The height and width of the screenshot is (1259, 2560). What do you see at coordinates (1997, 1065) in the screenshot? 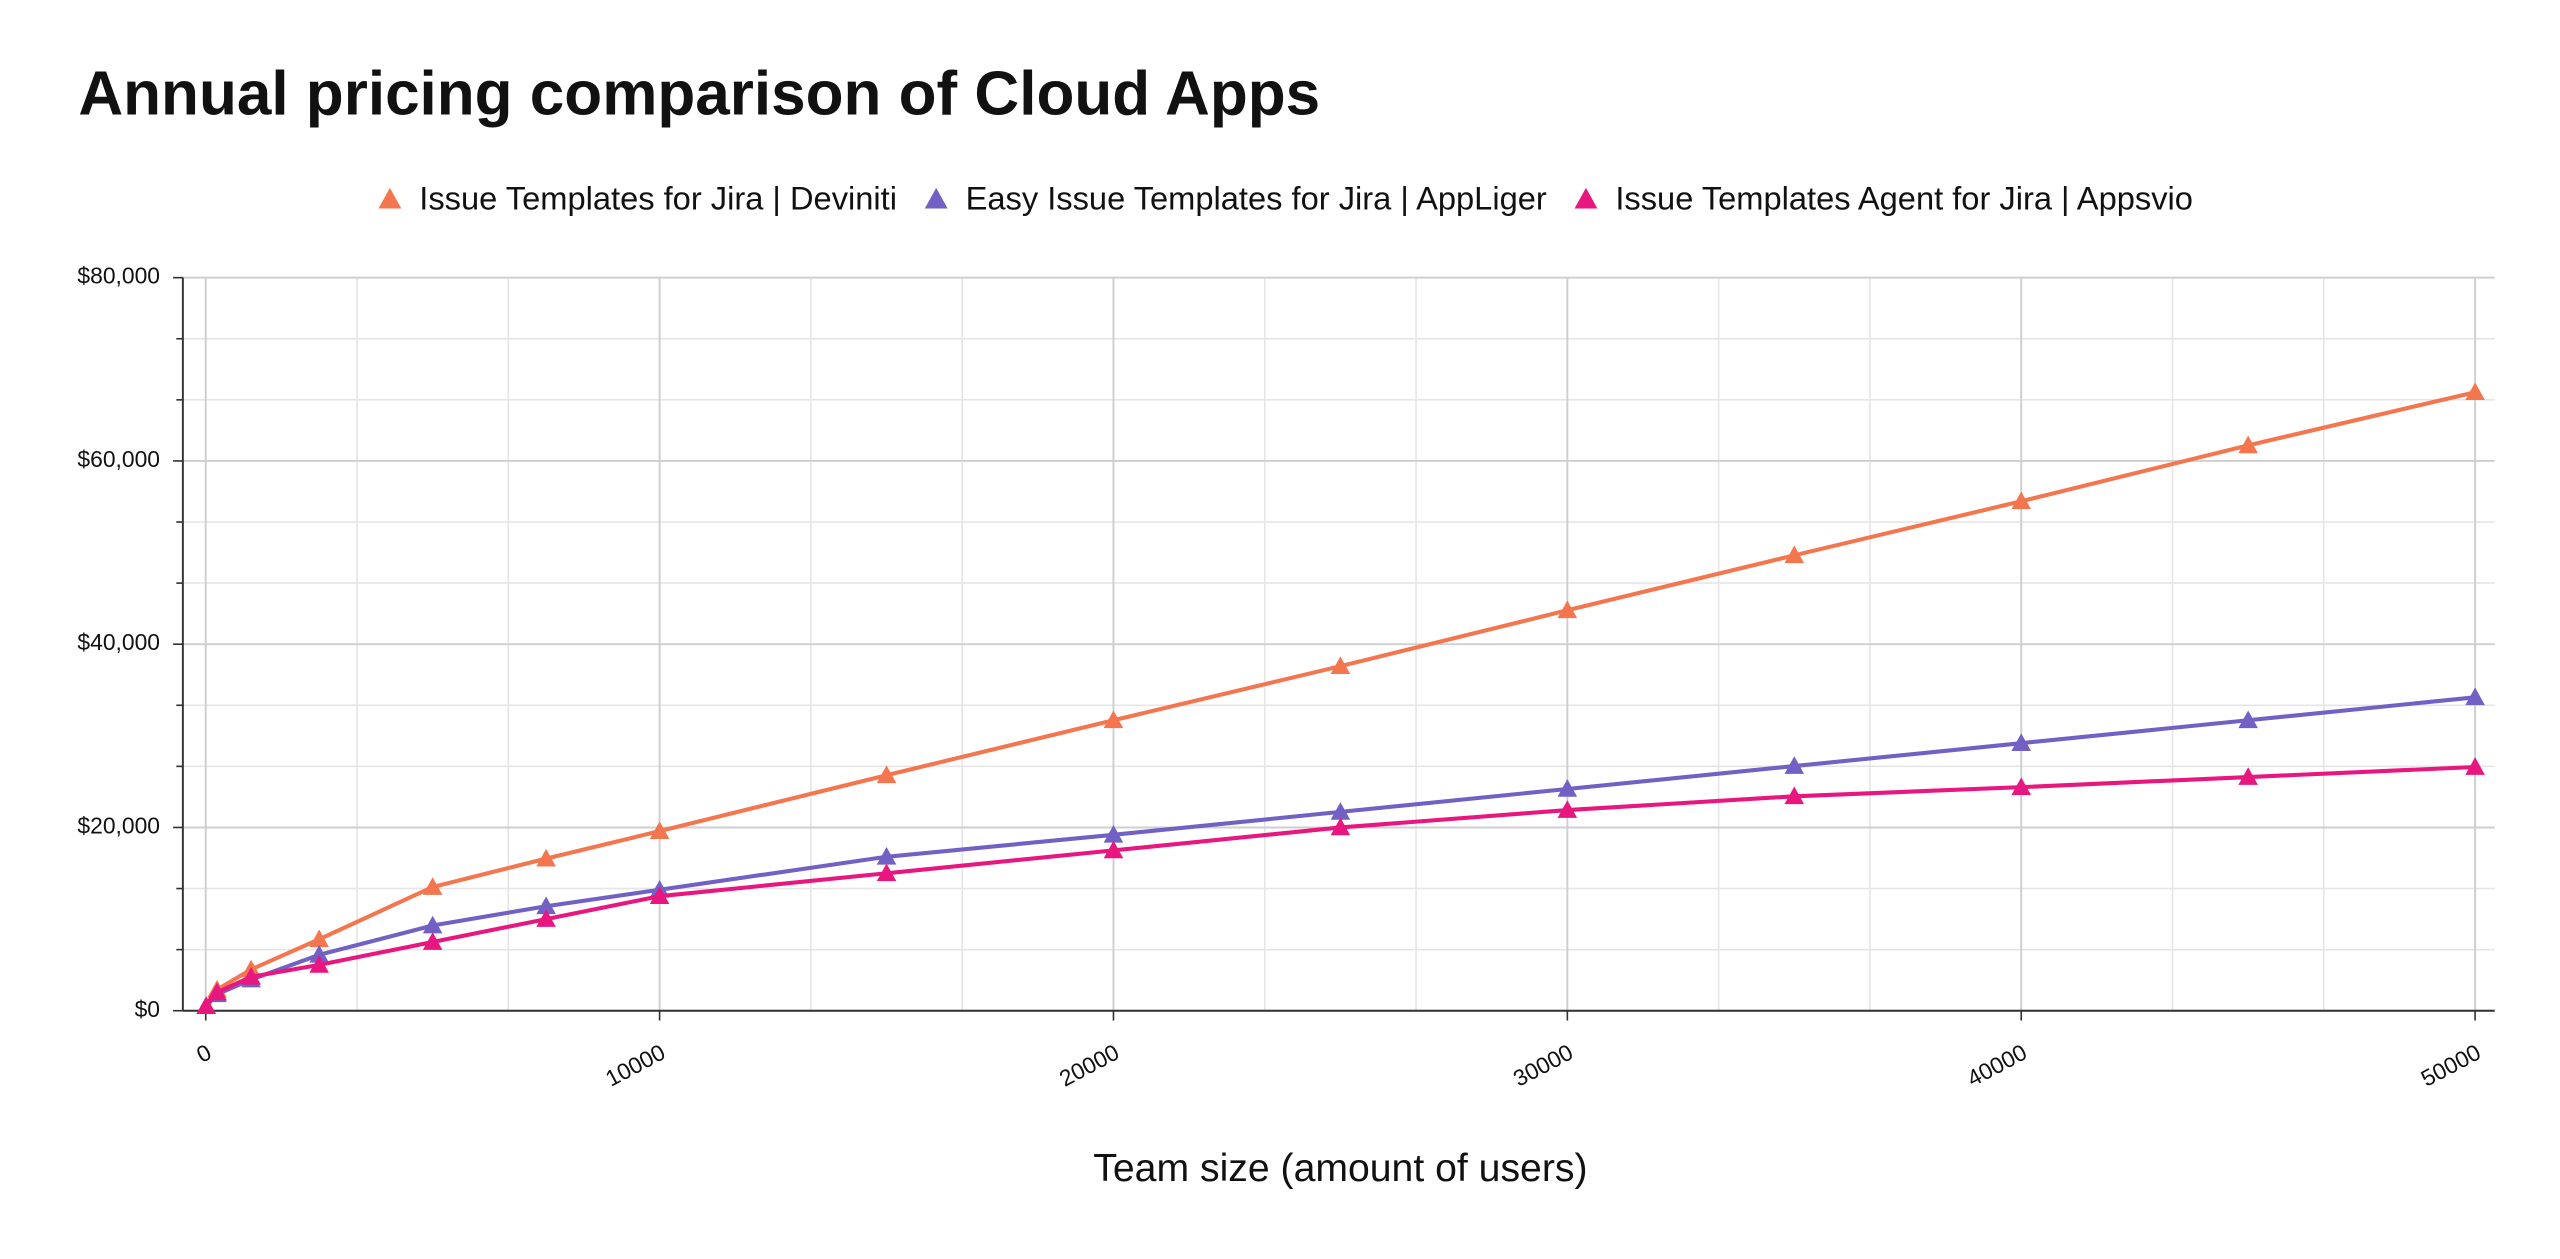
I see `x-tick-label: 40000` at bounding box center [1997, 1065].